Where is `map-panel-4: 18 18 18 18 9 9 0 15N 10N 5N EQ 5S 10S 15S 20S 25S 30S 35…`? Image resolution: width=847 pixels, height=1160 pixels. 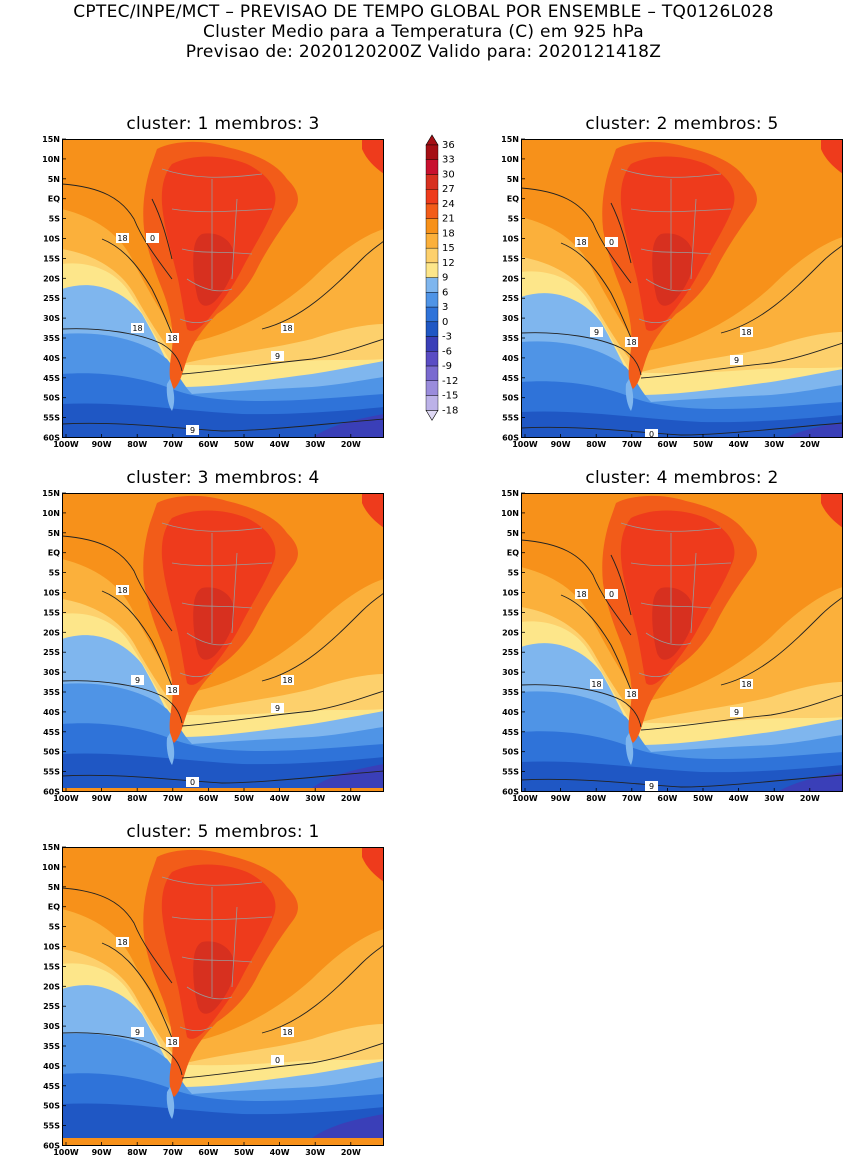
map-panel-4: 18 18 18 18 9 9 0 15N 10N 5N EQ 5S 10S 15S 20S 25S 30S 35… is located at coordinates (672, 646).